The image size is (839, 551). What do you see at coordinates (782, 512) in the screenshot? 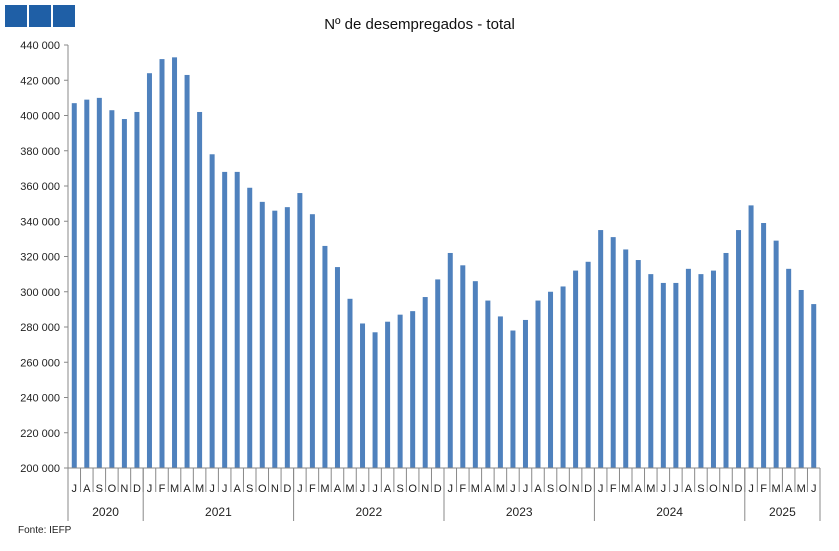
I see `year-label: 2025` at bounding box center [782, 512].